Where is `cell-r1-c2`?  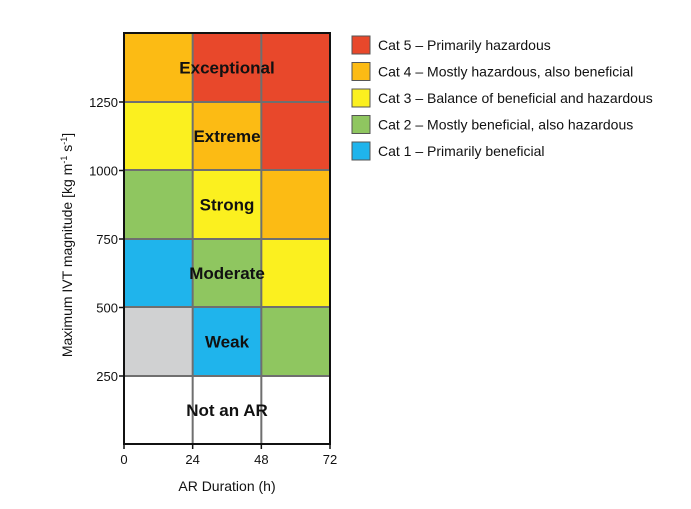
cell-r1-c2 is located at coordinates (295, 136).